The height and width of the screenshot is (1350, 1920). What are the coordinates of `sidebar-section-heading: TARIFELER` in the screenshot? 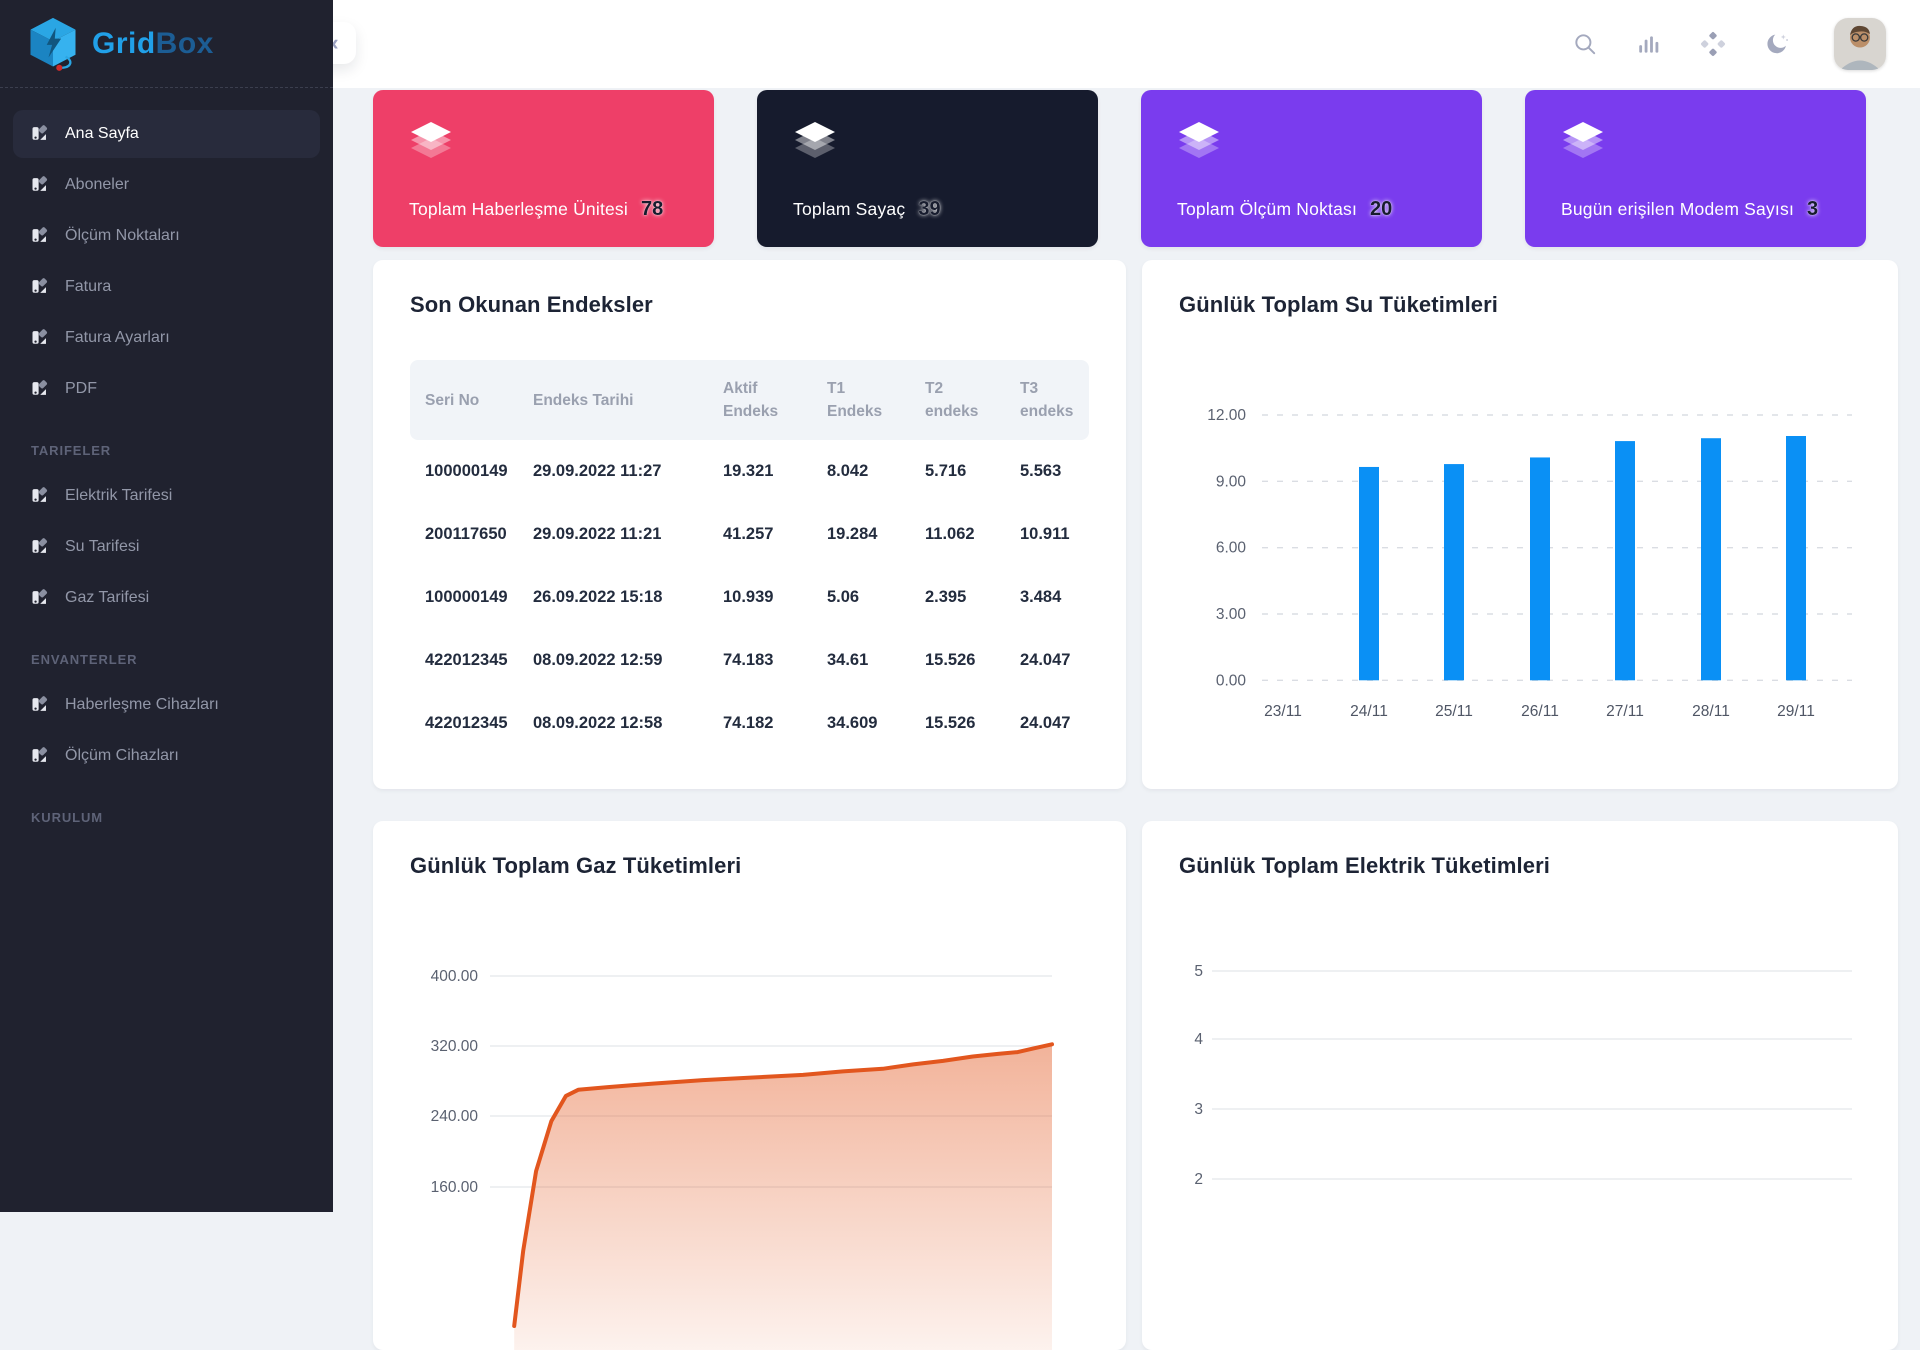 It's located at (71, 450).